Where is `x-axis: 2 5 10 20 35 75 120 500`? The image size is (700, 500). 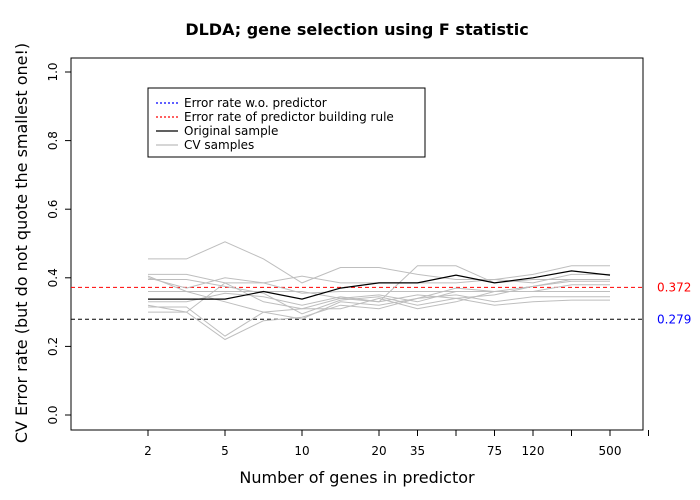 x-axis: 2 5 10 20 35 75 120 500 is located at coordinates (396, 444).